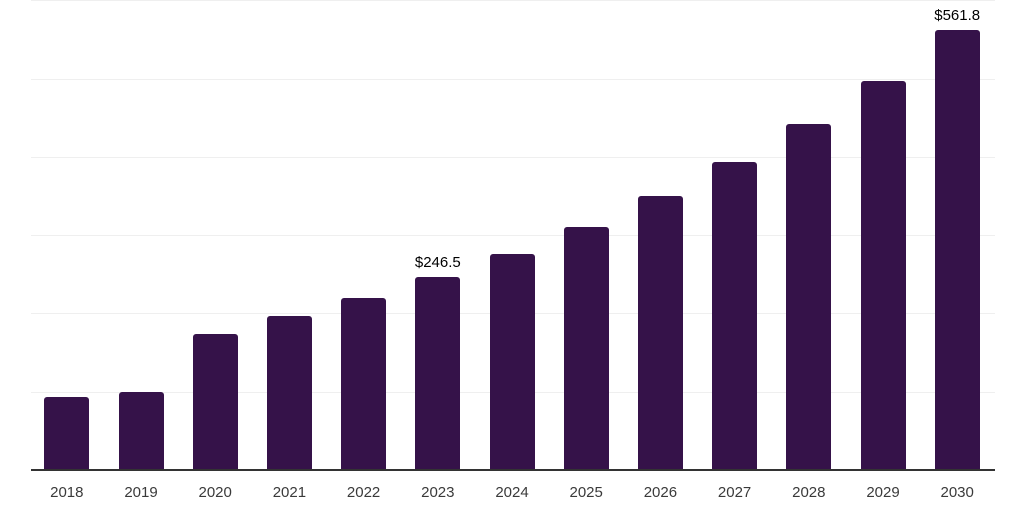  Describe the element at coordinates (512, 361) in the screenshot. I see `bar-2024` at that location.